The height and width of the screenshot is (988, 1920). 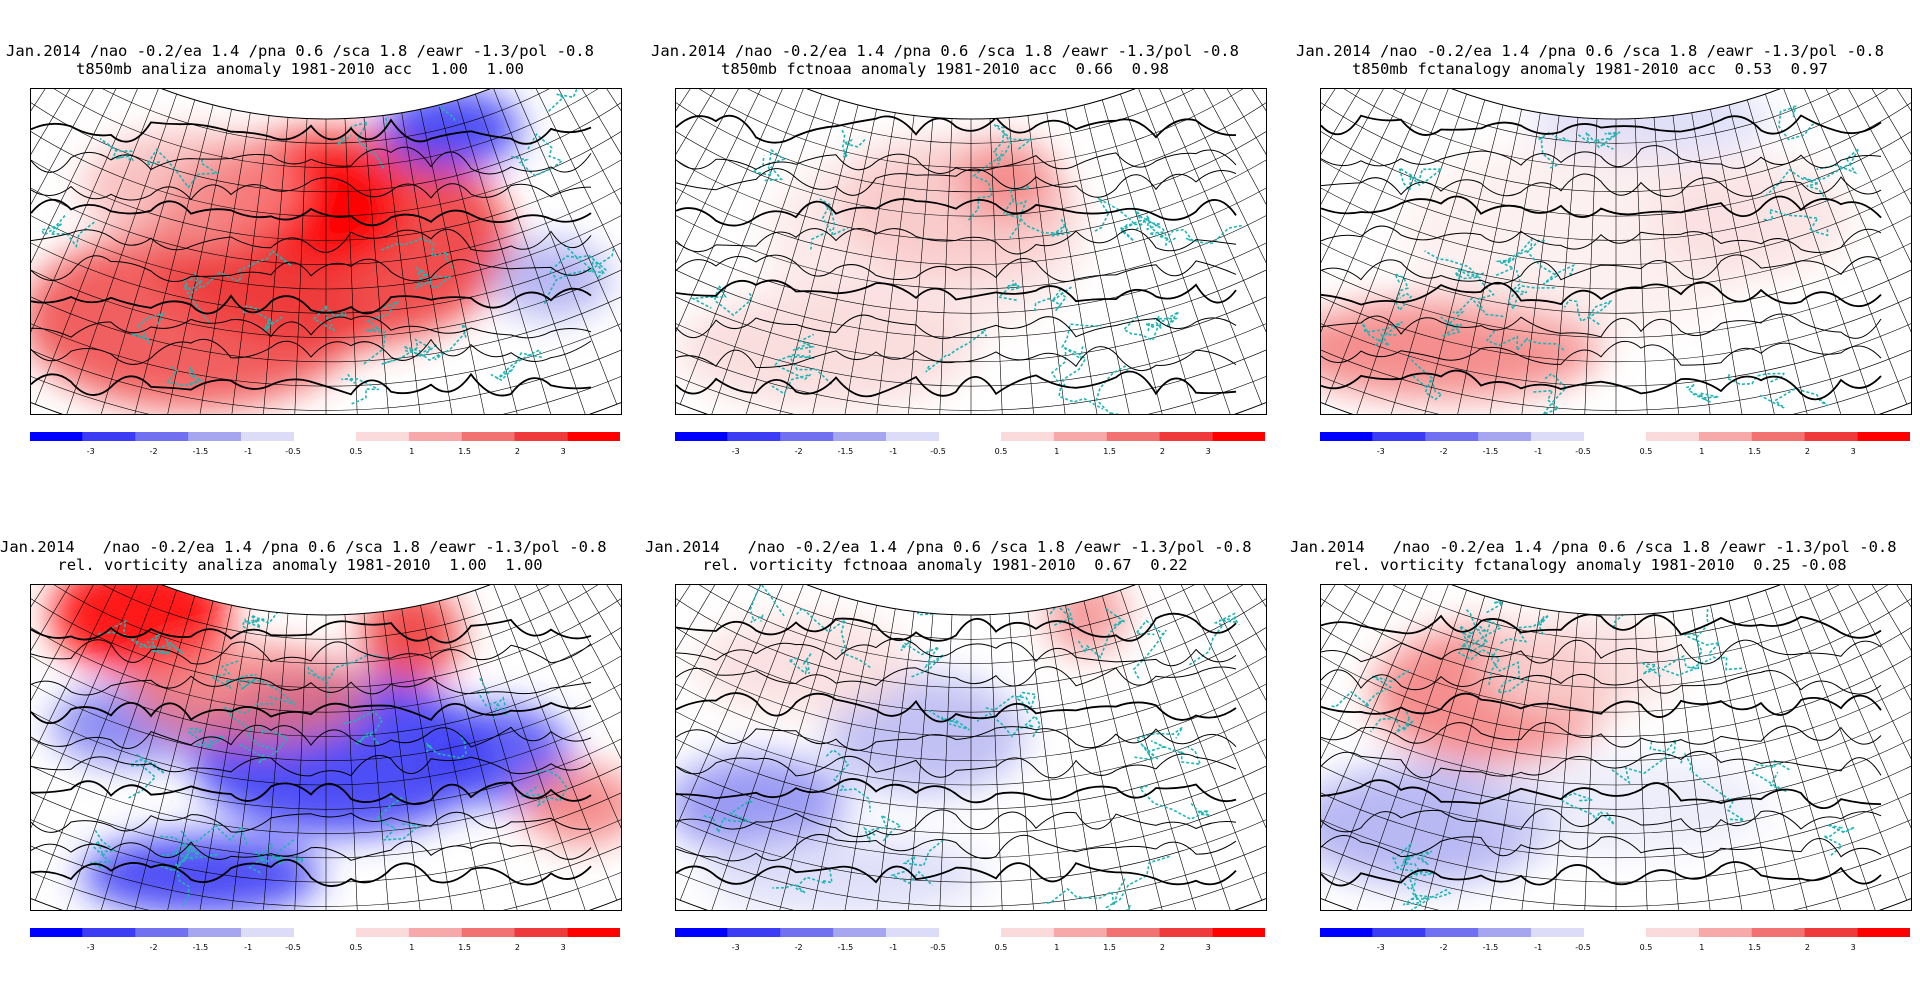 I want to click on colorbar-tick-label: 3, so click(x=1208, y=947).